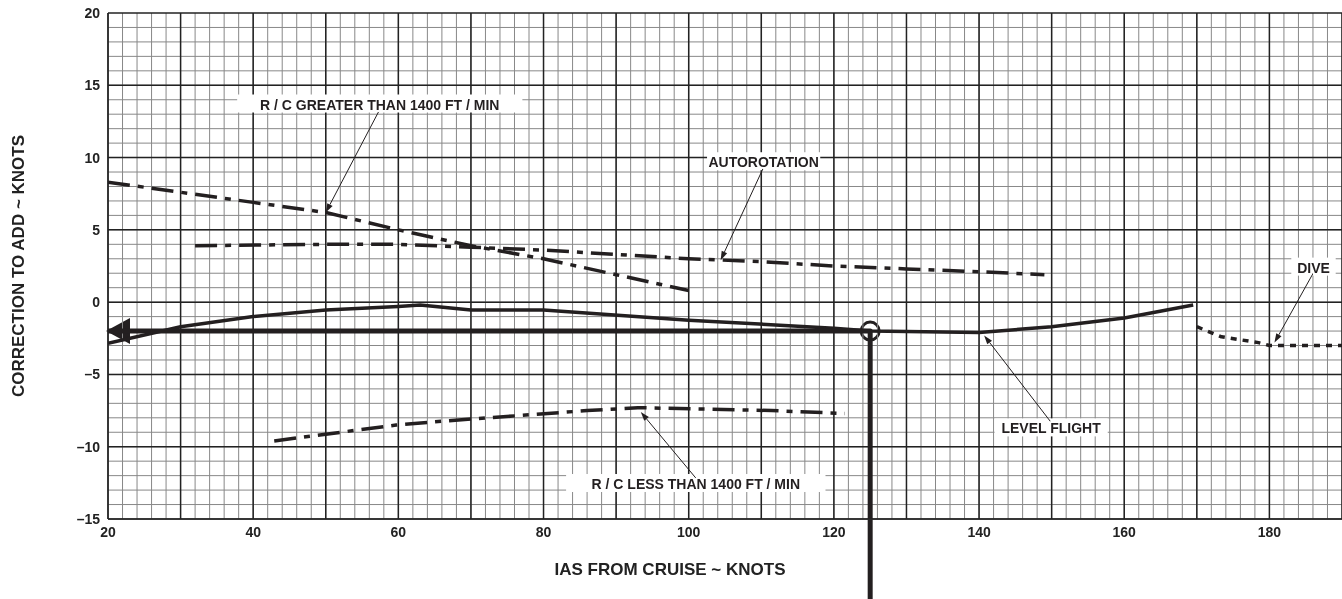  Describe the element at coordinates (253, 531) in the screenshot. I see `x-tick-label: 40` at that location.